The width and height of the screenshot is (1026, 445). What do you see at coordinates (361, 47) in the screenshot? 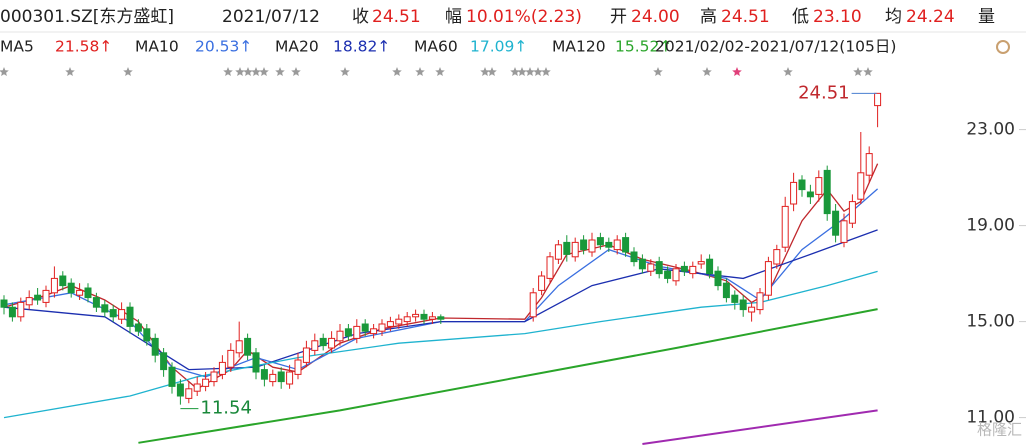
I see `ma-value: 18.82↑` at bounding box center [361, 47].